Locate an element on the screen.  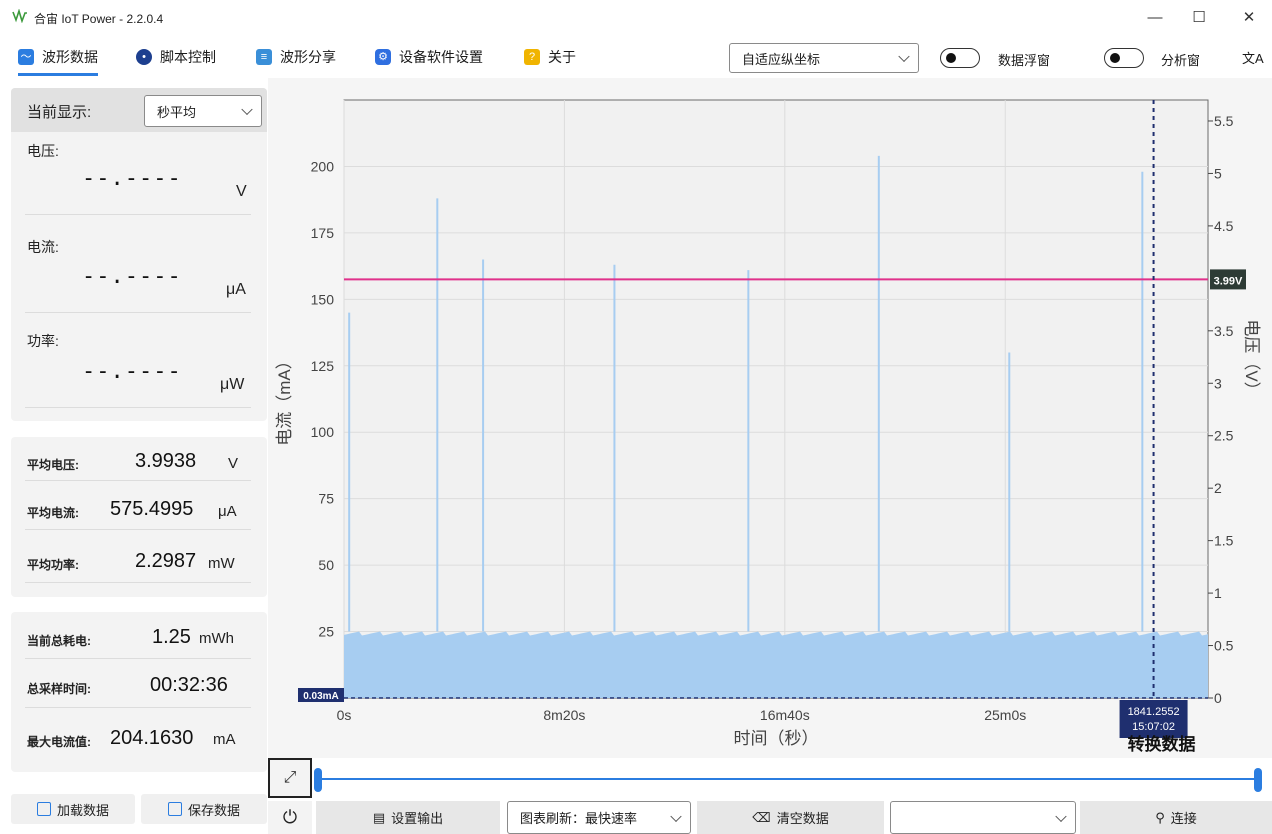
waveform-icon: 〜 is located at coordinates (26, 57).